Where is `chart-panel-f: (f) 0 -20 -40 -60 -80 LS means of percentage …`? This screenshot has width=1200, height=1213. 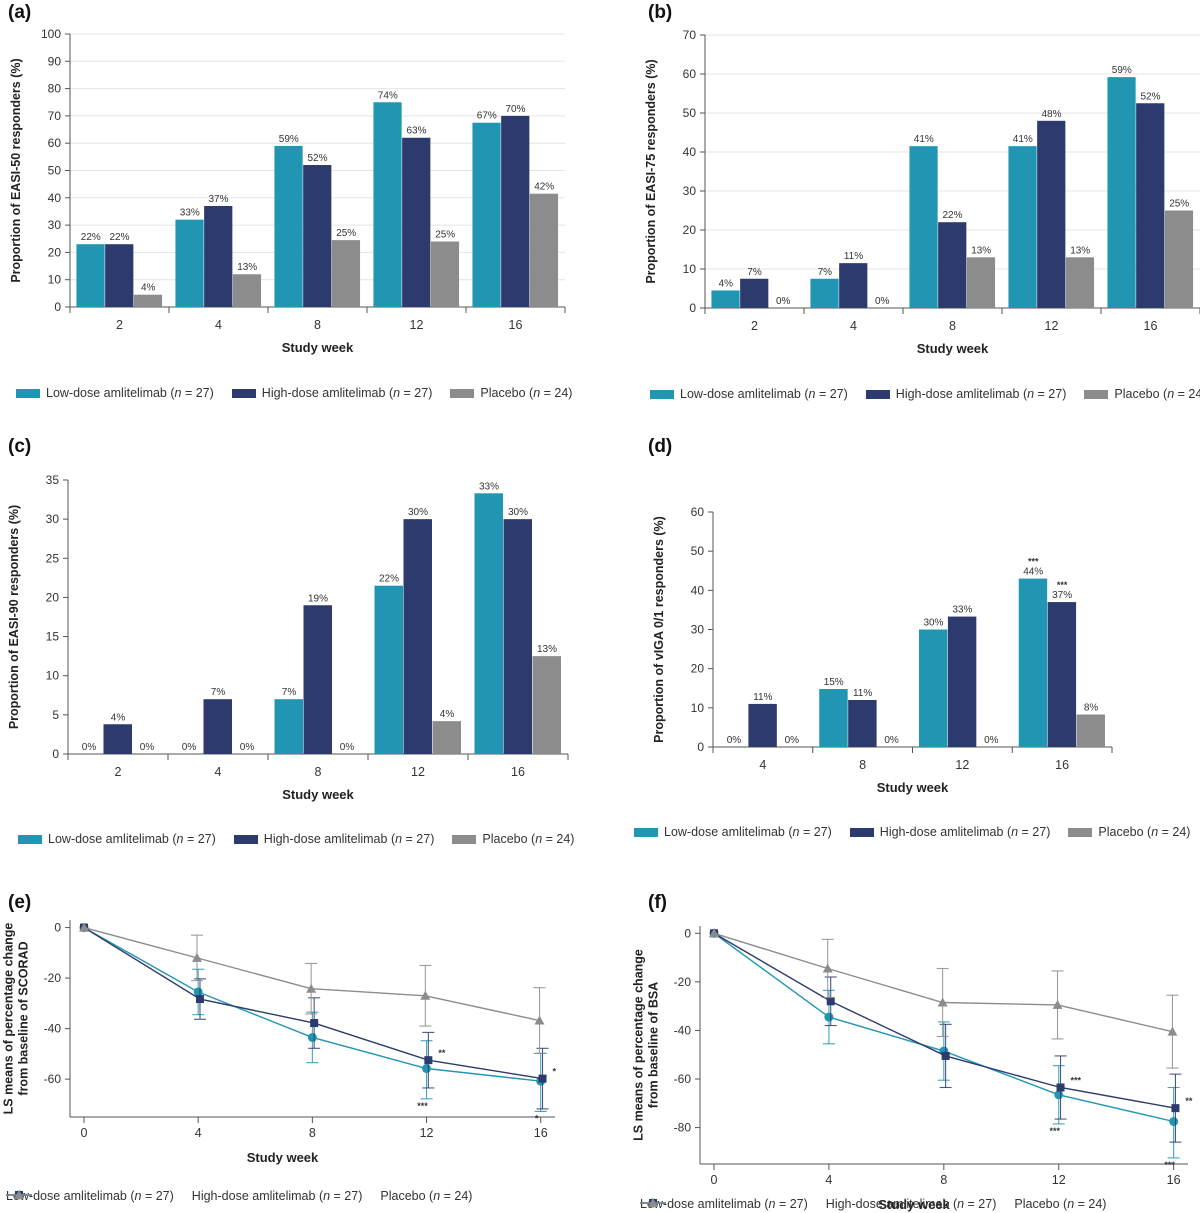 chart-panel-f: (f) 0 -20 -40 -60 -80 LS means of percentage … is located at coordinates (900, 1051).